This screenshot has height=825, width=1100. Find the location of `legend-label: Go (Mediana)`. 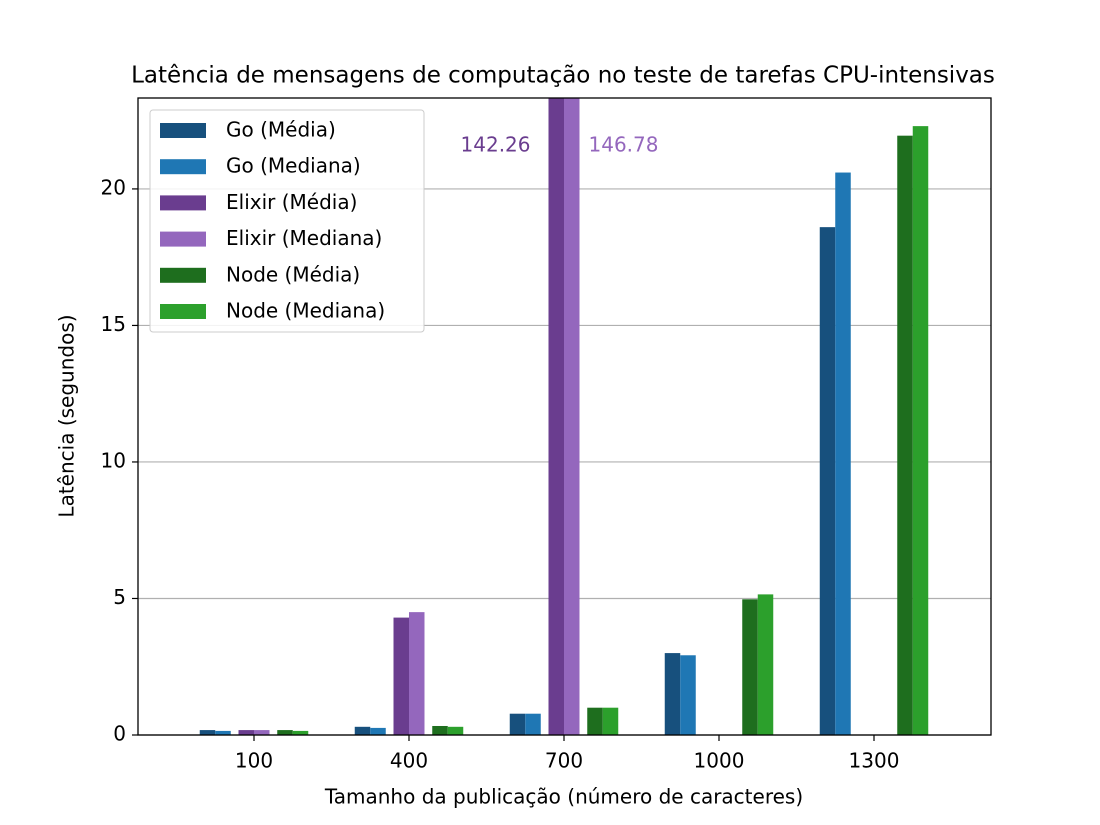

legend-label: Go (Mediana) is located at coordinates (293, 166).